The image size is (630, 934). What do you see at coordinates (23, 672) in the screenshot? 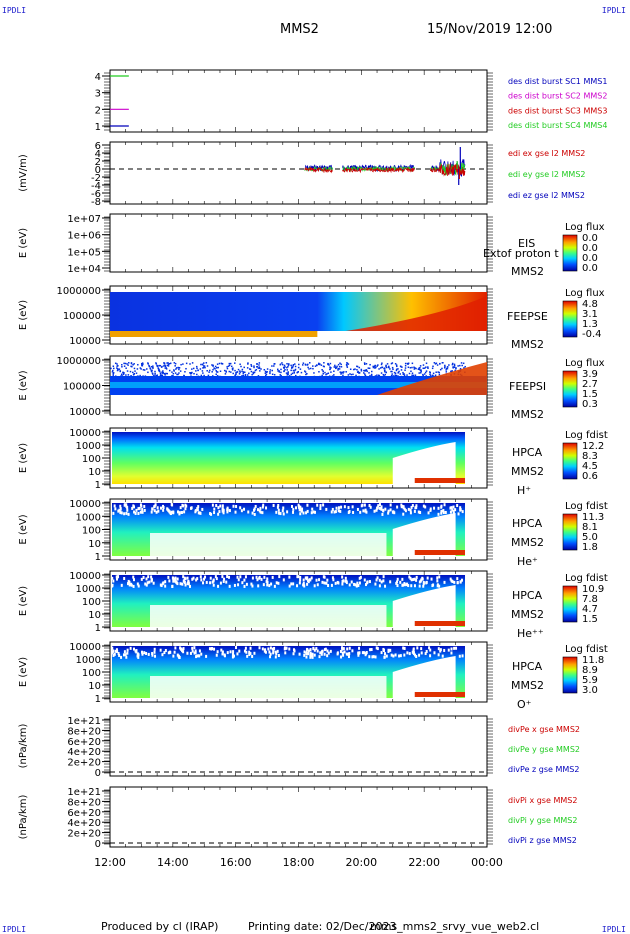
I see `hpca_o-ylabel: E (eV)` at bounding box center [23, 672].